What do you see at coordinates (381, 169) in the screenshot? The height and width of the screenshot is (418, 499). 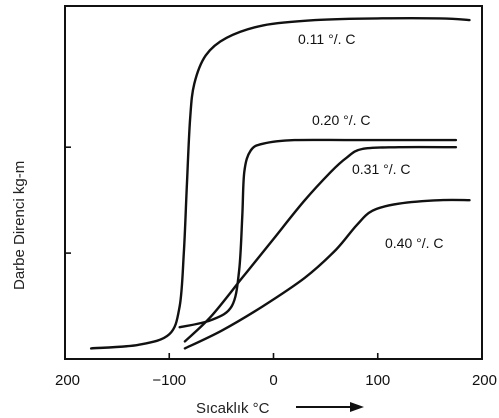 I see `series-label-0-31: 0.31 °/. C` at bounding box center [381, 169].